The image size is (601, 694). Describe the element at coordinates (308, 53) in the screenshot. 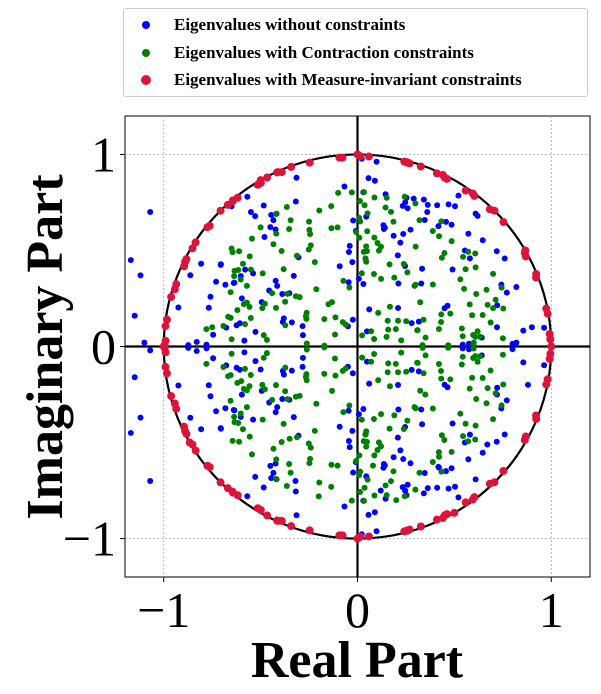

I see `legend-item-contraction: Eigenvalues with Contraction constraints` at that location.